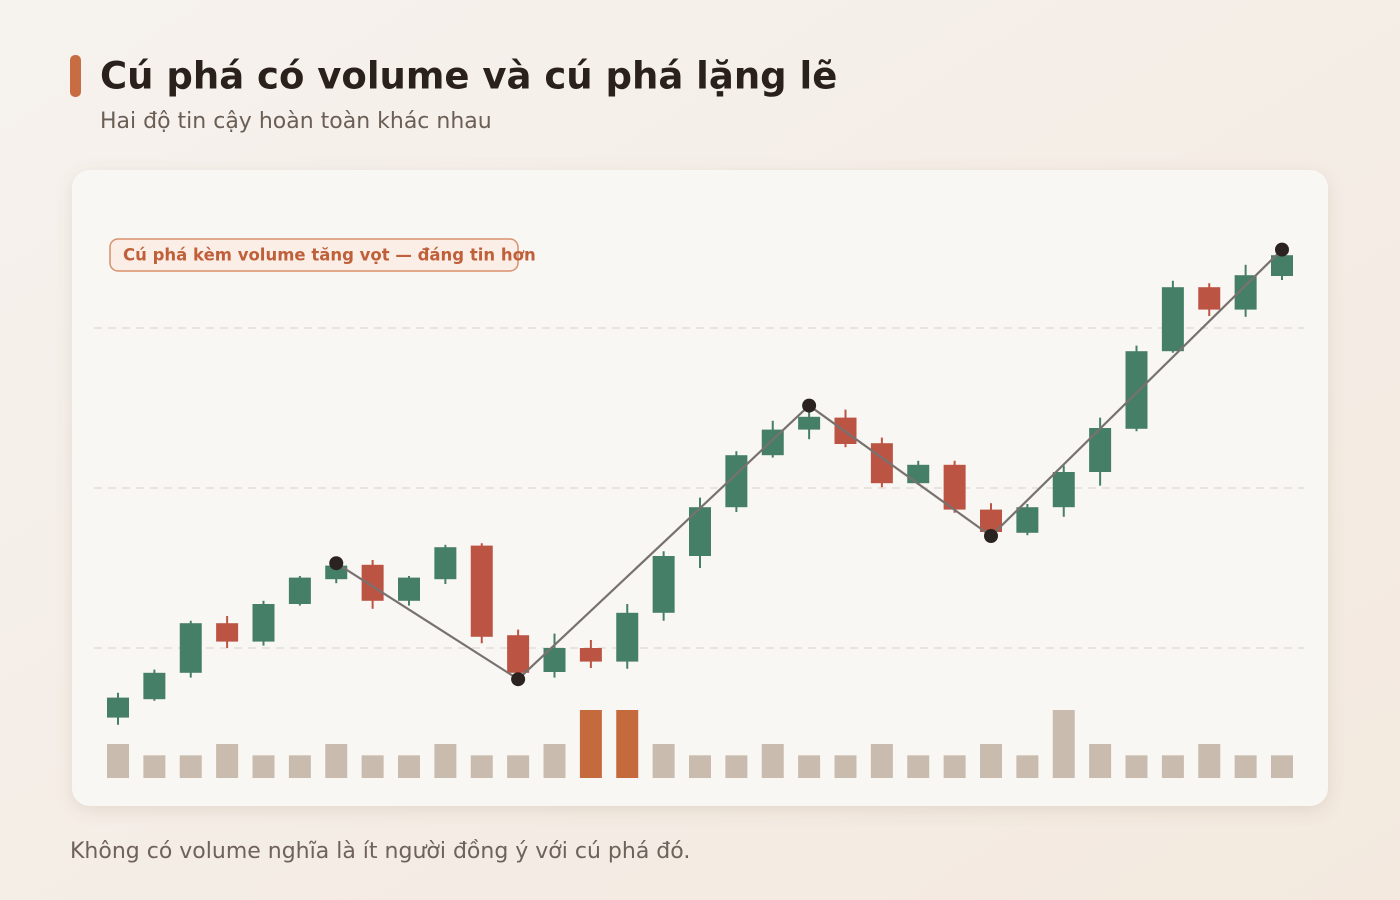 The height and width of the screenshot is (900, 1400). I want to click on chart-subtitle: Hai độ tin cậy hoàn toàn khác nhau, so click(296, 121).